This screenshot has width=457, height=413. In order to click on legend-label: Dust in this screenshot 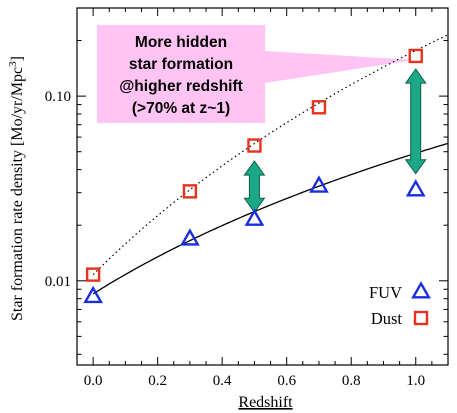, I will do `click(387, 318)`.